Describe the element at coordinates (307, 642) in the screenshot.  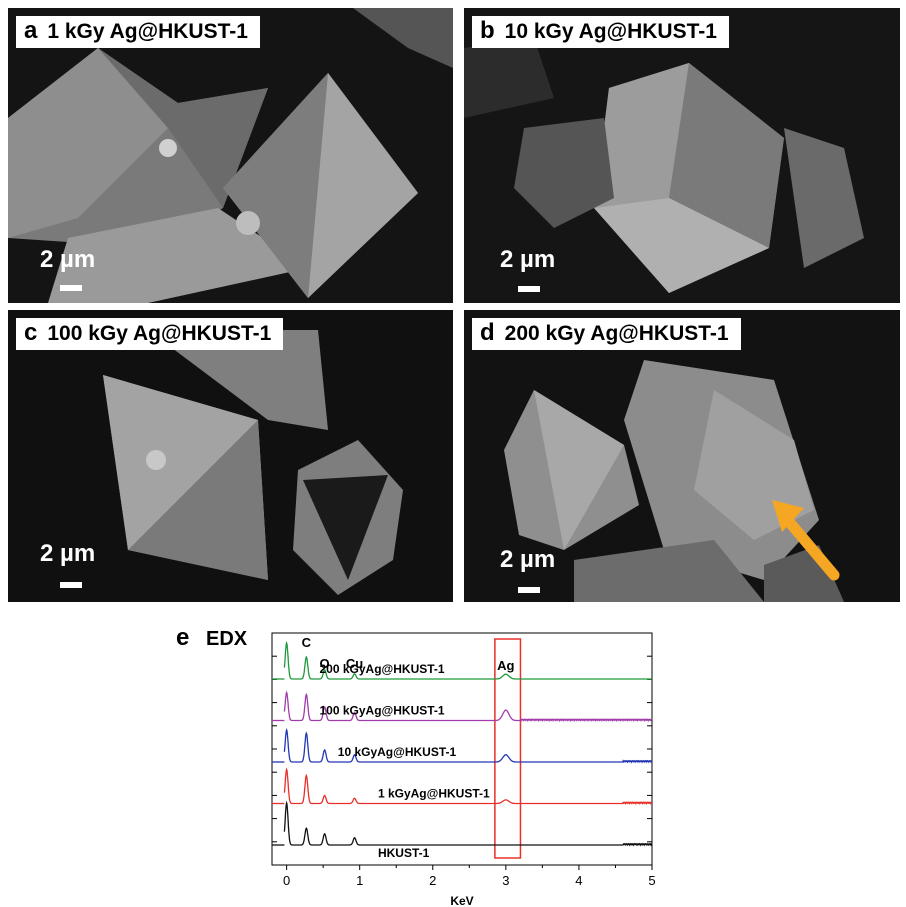
I see `peak-label: C` at that location.